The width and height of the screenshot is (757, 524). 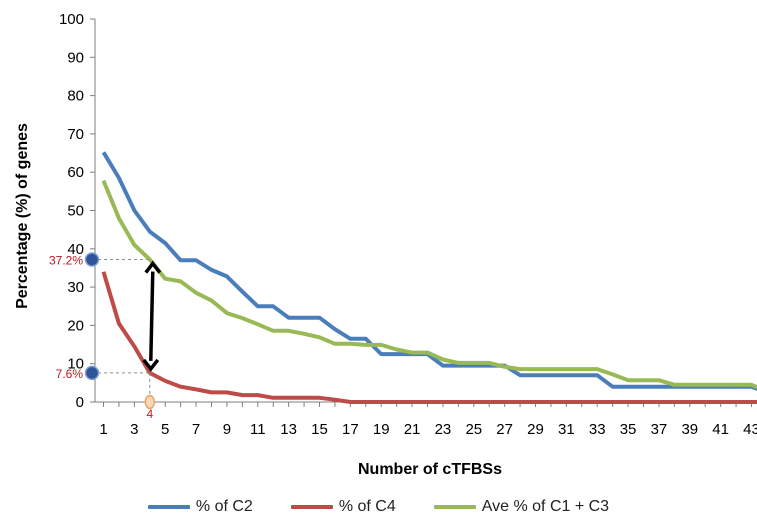 I want to click on x-tick-label: 17, so click(x=350, y=429).